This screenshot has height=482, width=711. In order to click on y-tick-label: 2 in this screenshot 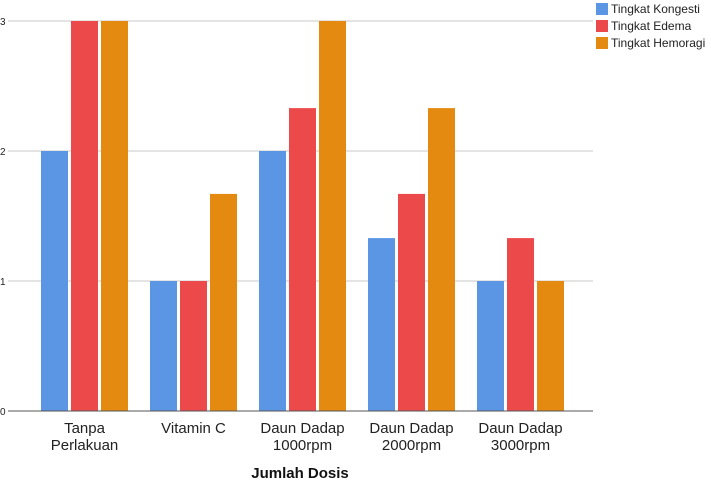, I will do `click(3, 152)`.